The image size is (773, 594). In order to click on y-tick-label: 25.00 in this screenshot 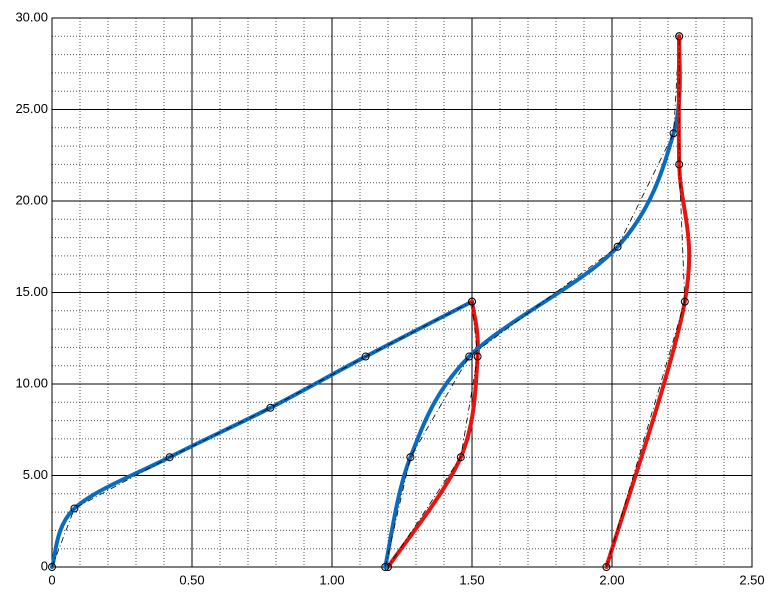, I will do `click(31, 108)`.